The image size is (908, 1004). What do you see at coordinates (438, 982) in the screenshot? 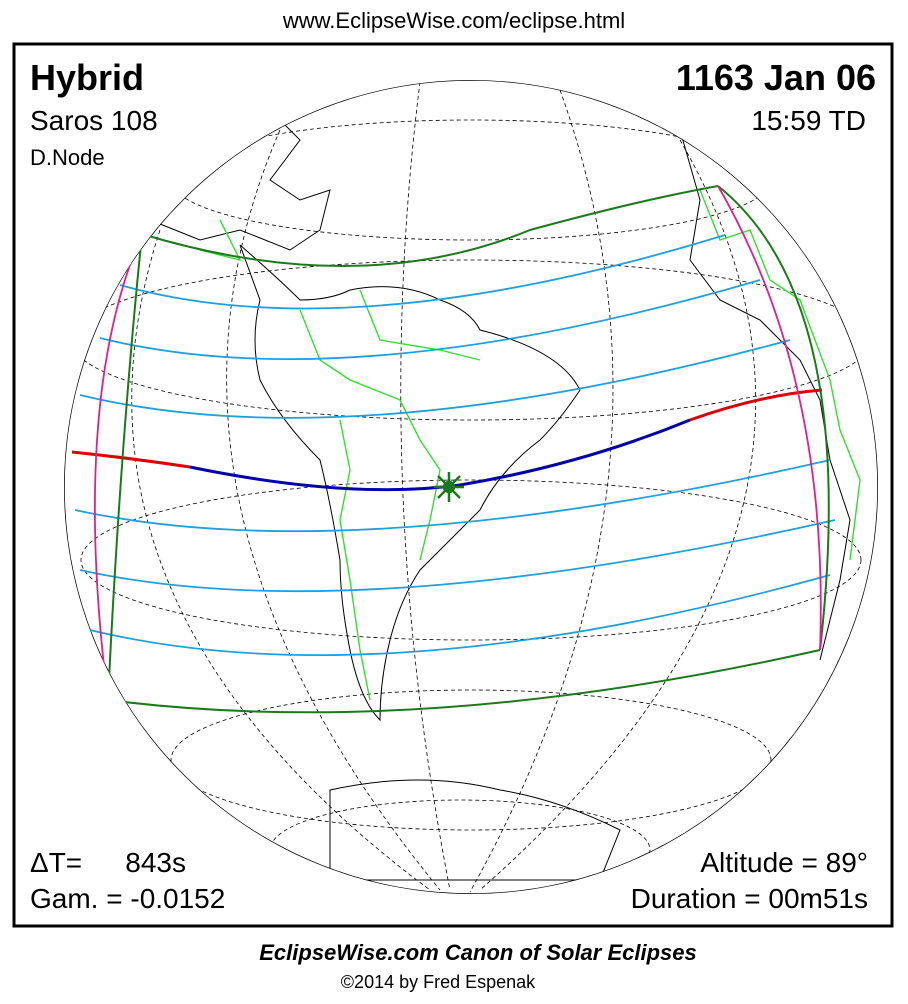
I see `footer-credit: ©2014 by Fred Espenak` at bounding box center [438, 982].